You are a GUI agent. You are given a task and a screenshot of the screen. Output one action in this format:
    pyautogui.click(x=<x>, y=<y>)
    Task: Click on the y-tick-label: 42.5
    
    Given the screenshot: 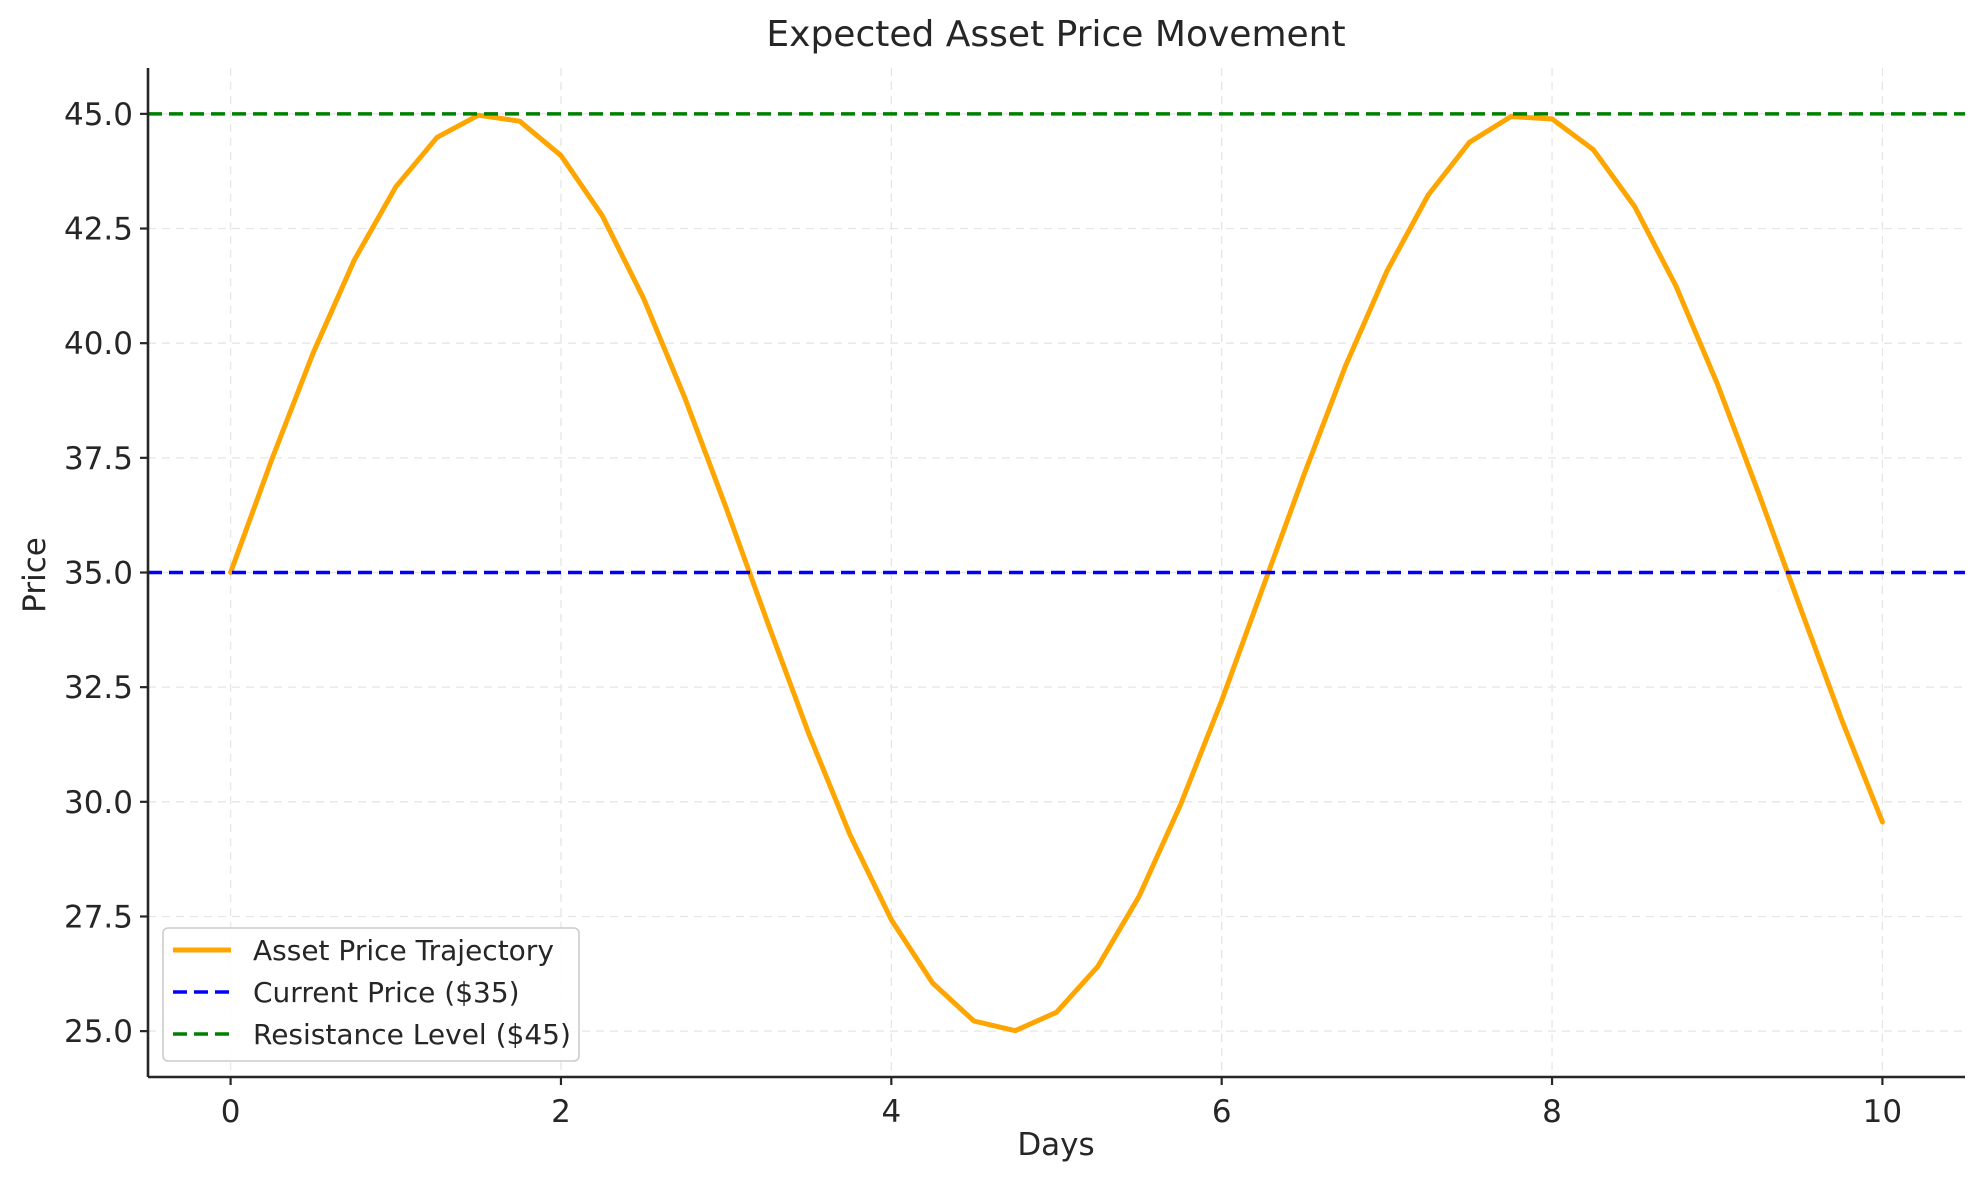 What is the action you would take?
    pyautogui.click(x=98, y=230)
    